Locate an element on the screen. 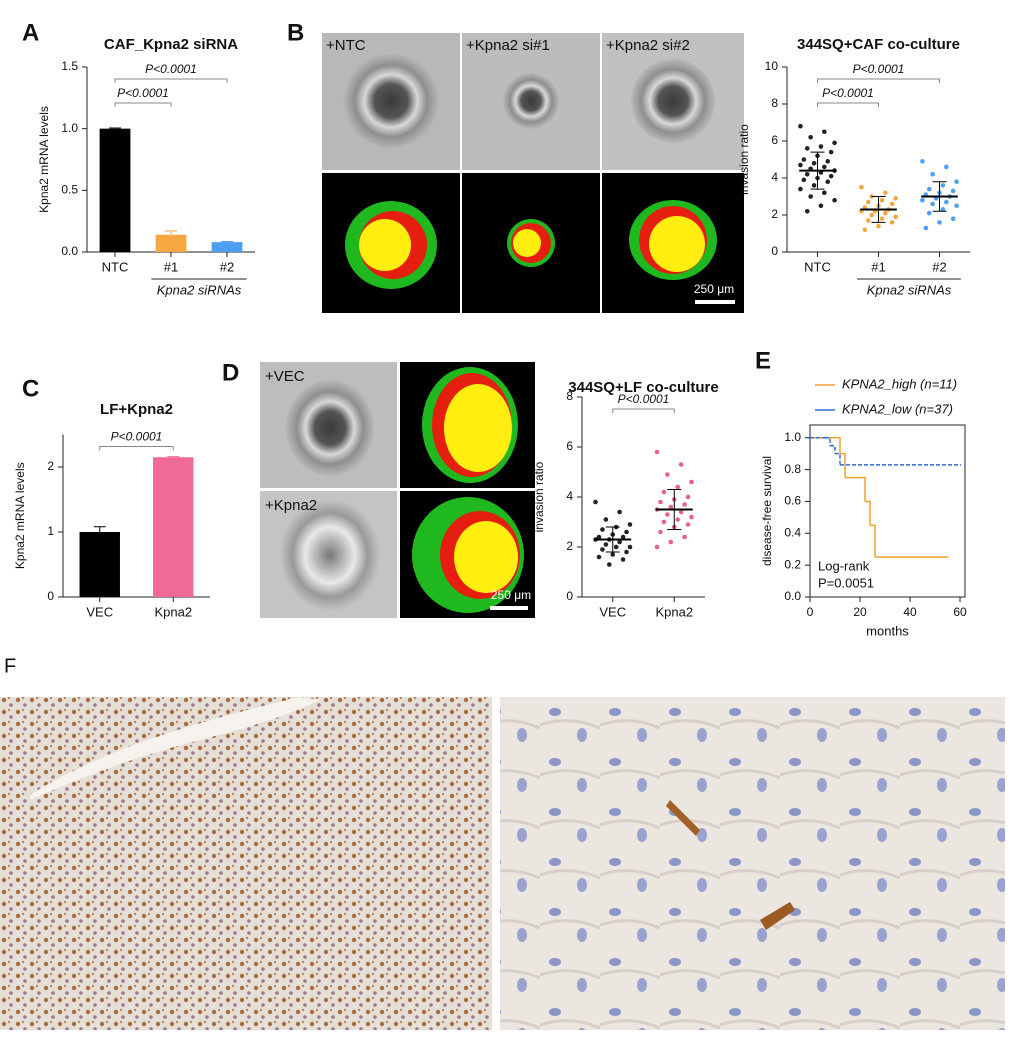 This screenshot has height=1052, width=1026. panel-label: D is located at coordinates (230, 372).